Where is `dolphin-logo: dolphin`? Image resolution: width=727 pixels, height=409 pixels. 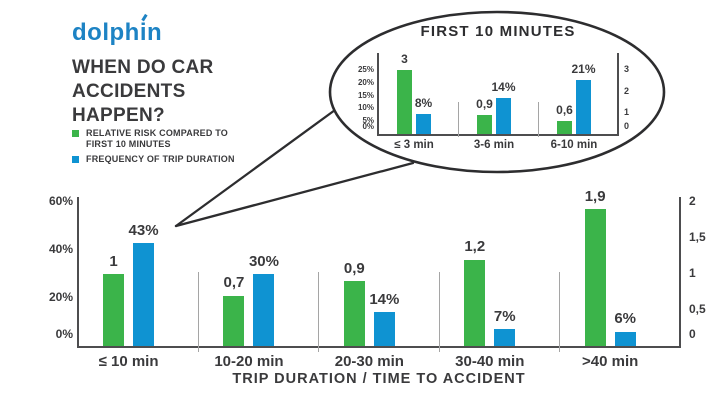
dolphin-logo: dolphin is located at coordinates (117, 33).